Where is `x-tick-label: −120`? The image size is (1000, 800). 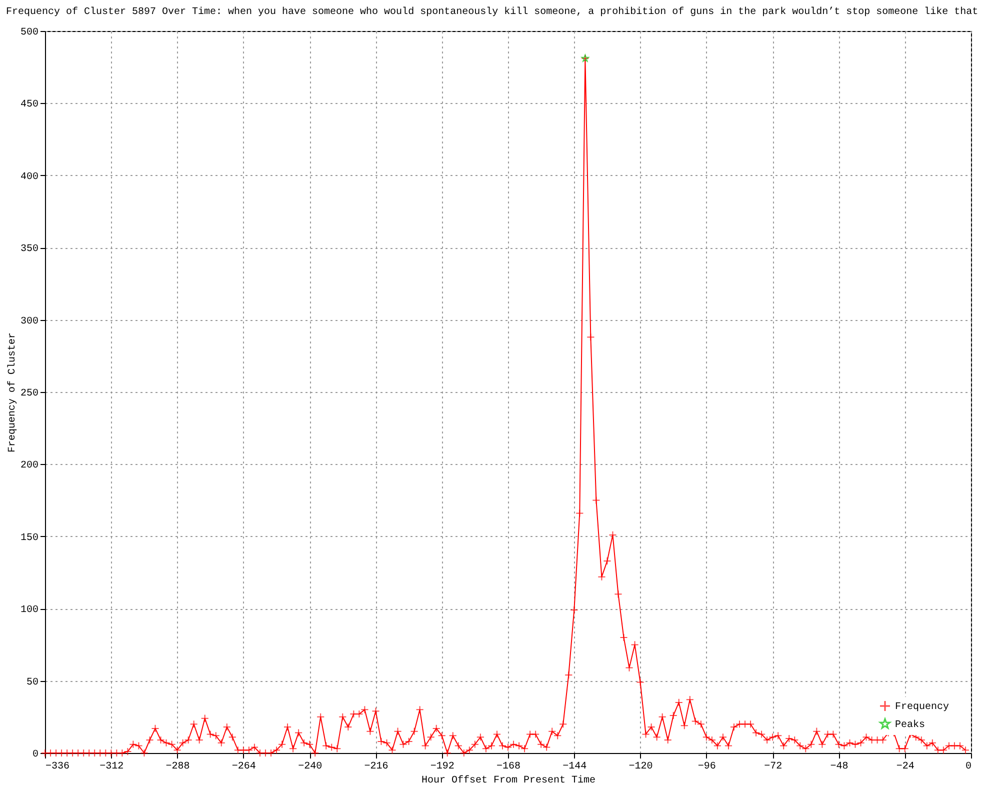
x-tick-label: −120 is located at coordinates (640, 767).